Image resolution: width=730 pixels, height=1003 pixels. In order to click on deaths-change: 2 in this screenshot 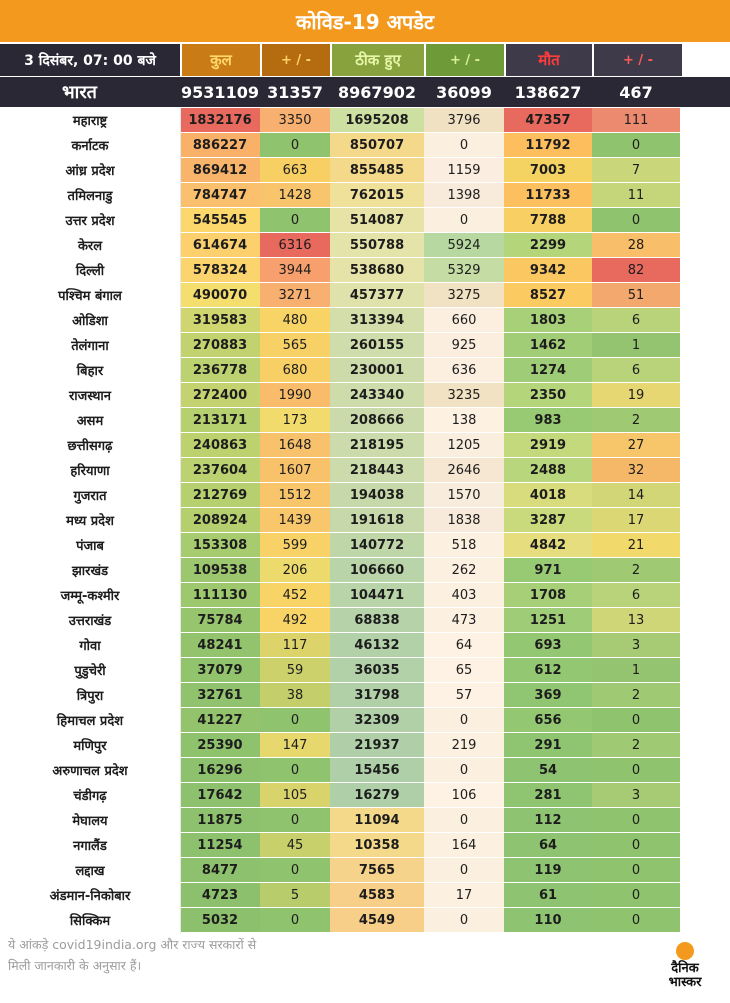, I will do `click(636, 570)`.